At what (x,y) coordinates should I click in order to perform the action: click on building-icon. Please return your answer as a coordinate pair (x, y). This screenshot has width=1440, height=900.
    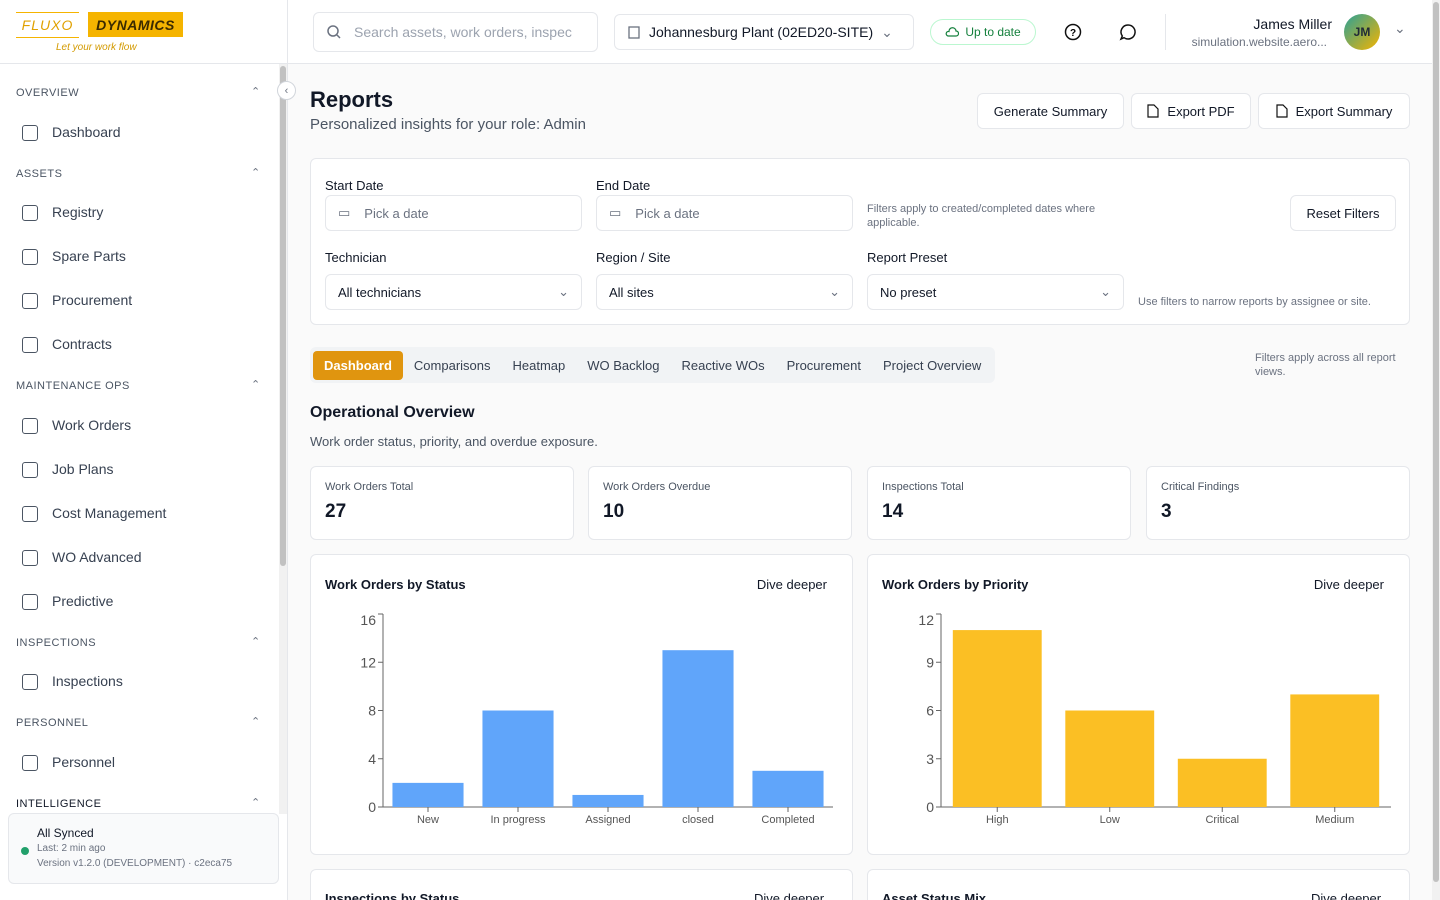
    Looking at the image, I should click on (634, 32).